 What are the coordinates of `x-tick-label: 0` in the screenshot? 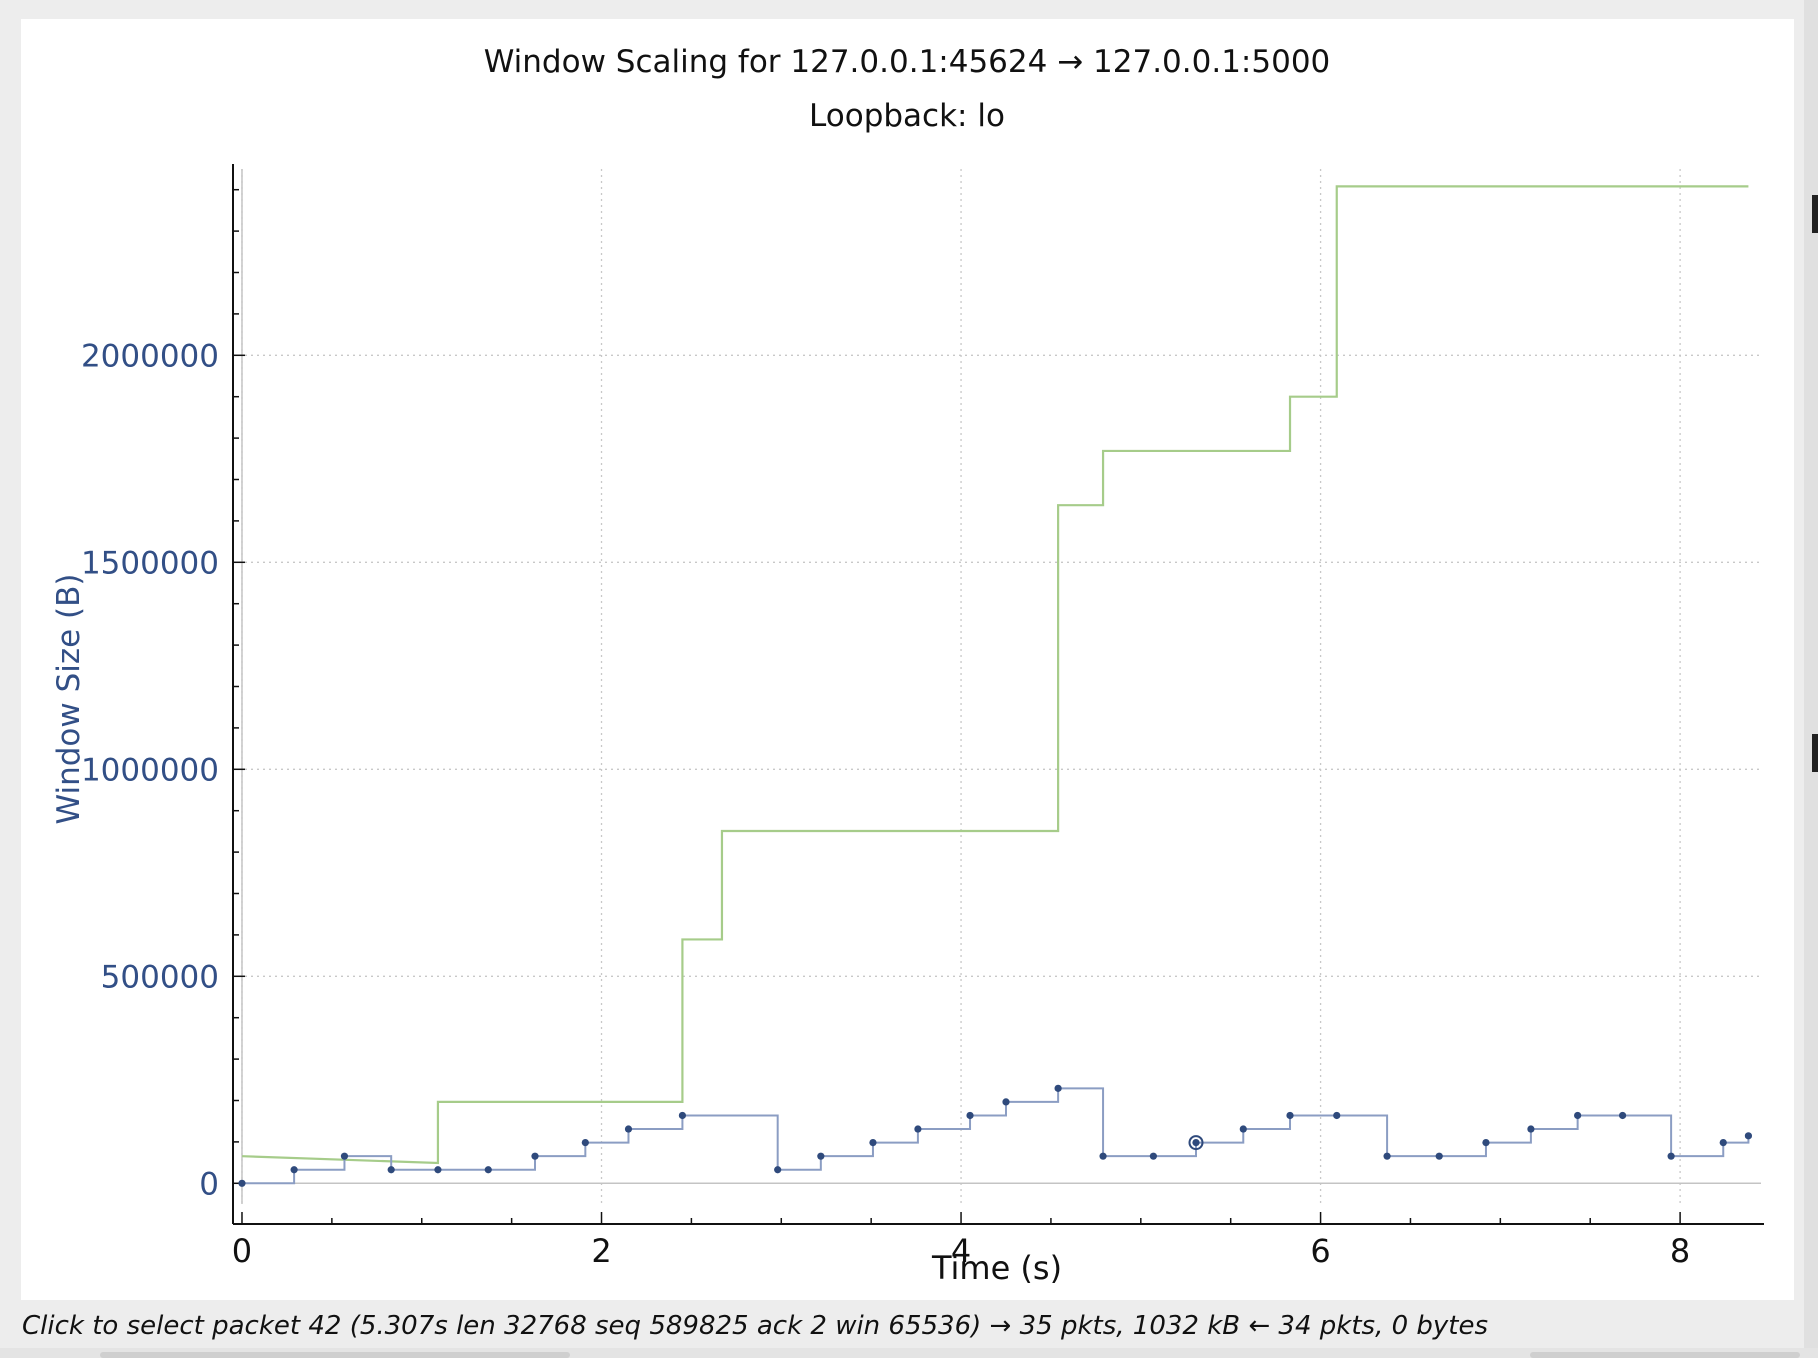 It's located at (242, 1251).